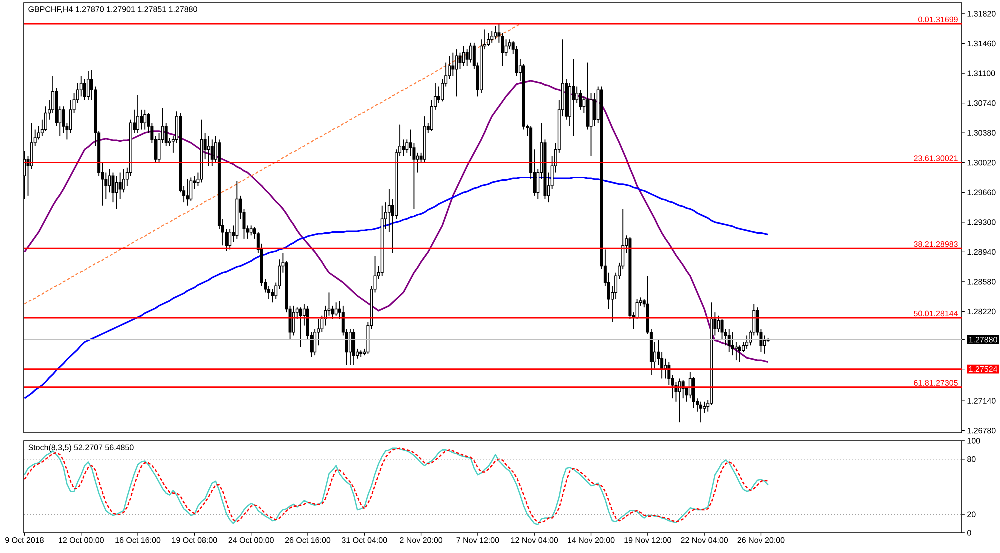  I want to click on x-tick-label: 26 Nov 20:00, so click(761, 541).